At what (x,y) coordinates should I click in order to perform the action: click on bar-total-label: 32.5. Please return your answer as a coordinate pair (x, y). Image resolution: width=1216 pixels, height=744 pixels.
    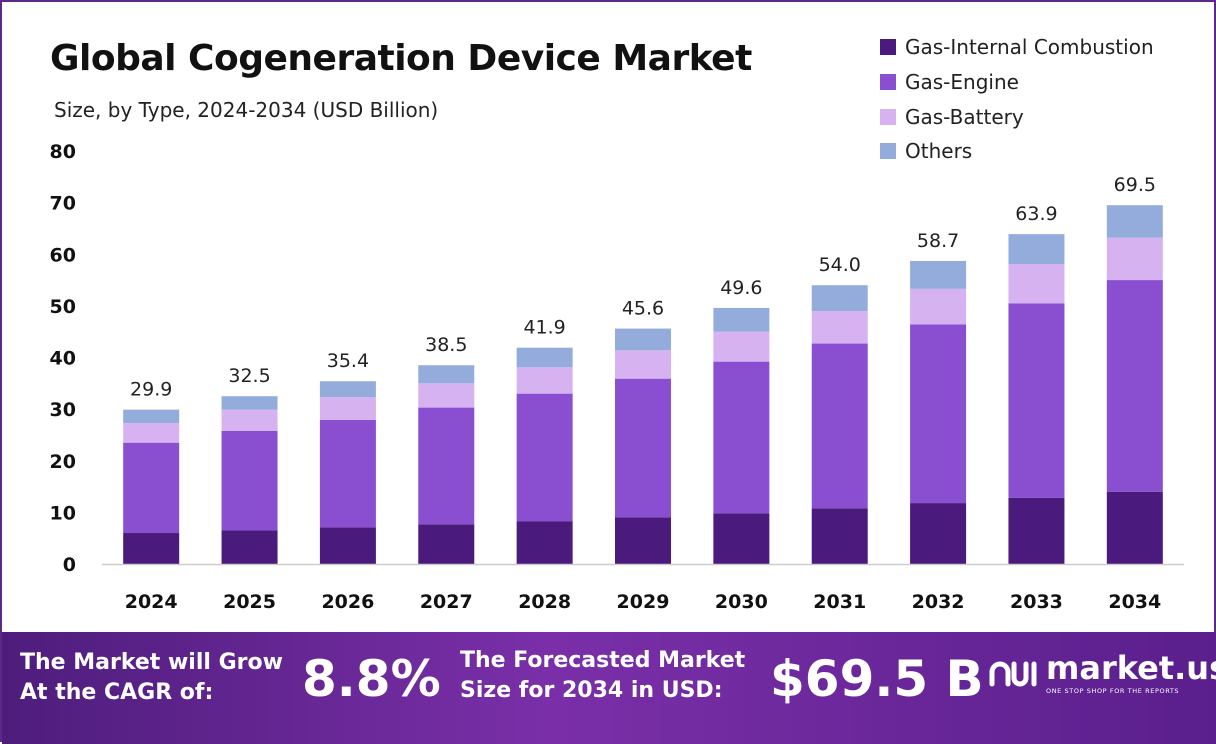
    Looking at the image, I should click on (249, 376).